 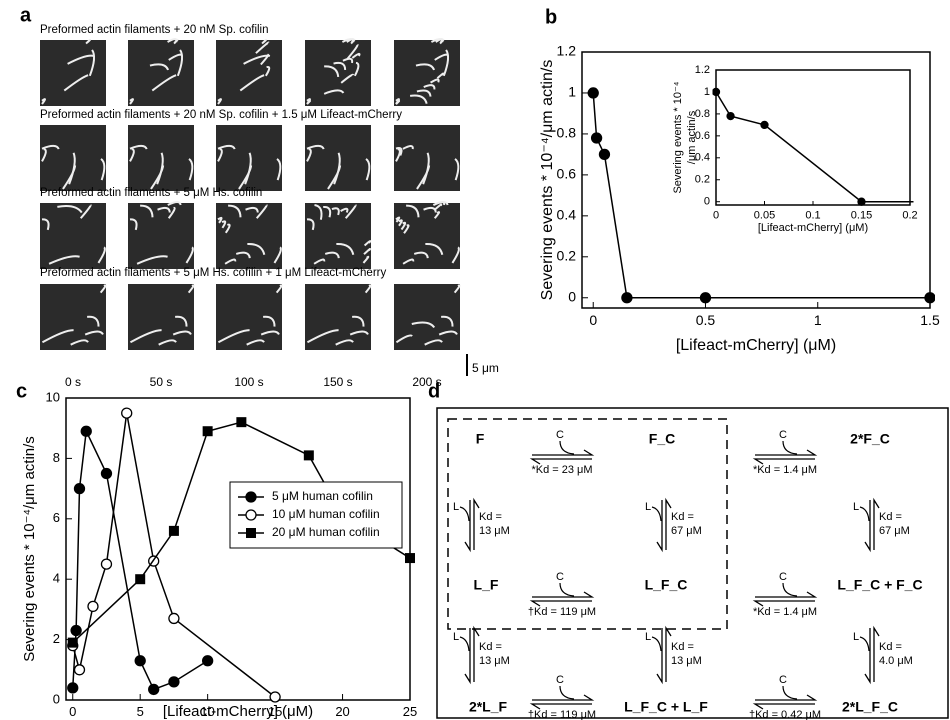 What do you see at coordinates (161, 382) in the screenshot?
I see `time-label: 50 s` at bounding box center [161, 382].